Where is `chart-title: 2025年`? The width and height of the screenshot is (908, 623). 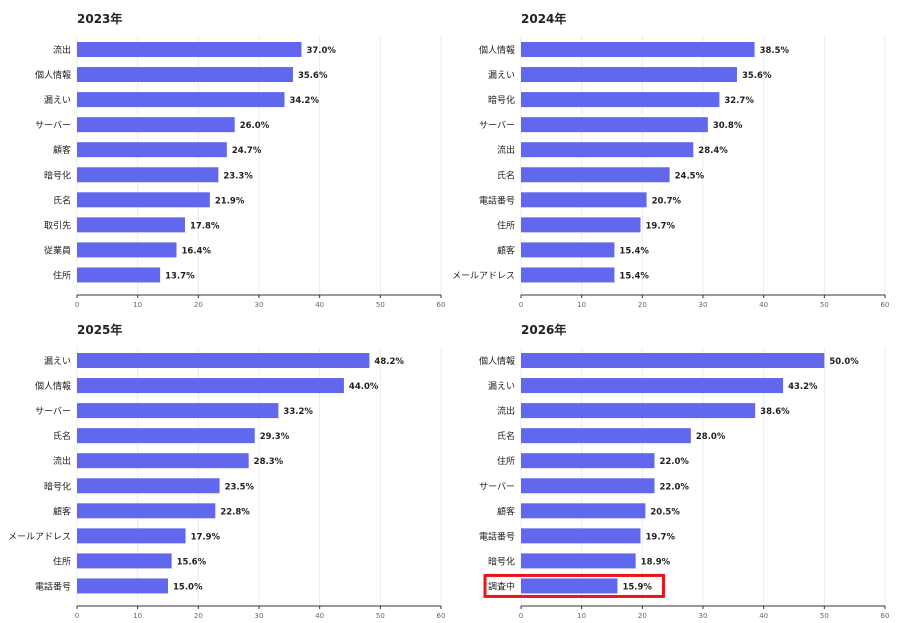
chart-title: 2025年 is located at coordinates (99, 329).